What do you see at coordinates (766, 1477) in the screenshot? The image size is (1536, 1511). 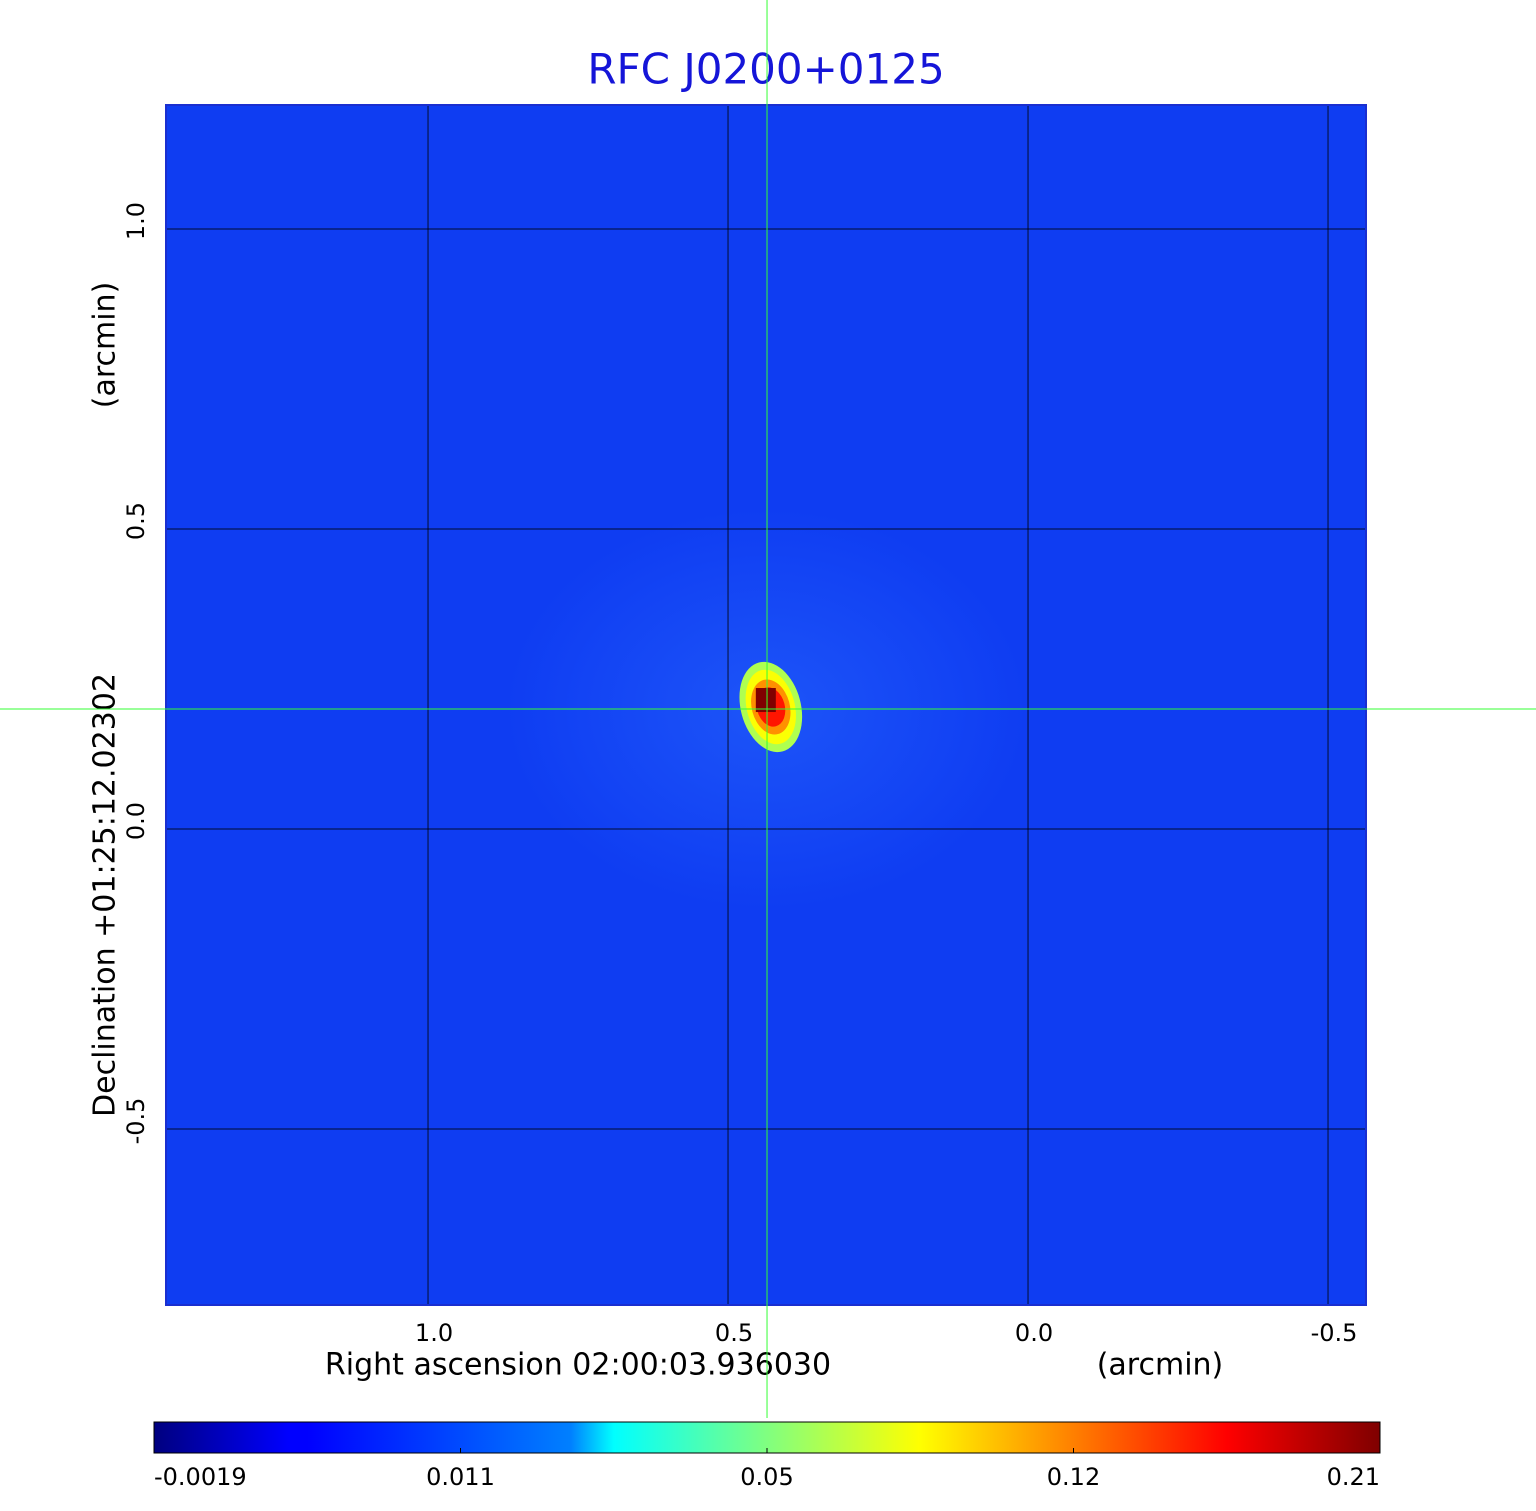 I see `colorbar-tick-label: 0.05` at bounding box center [766, 1477].